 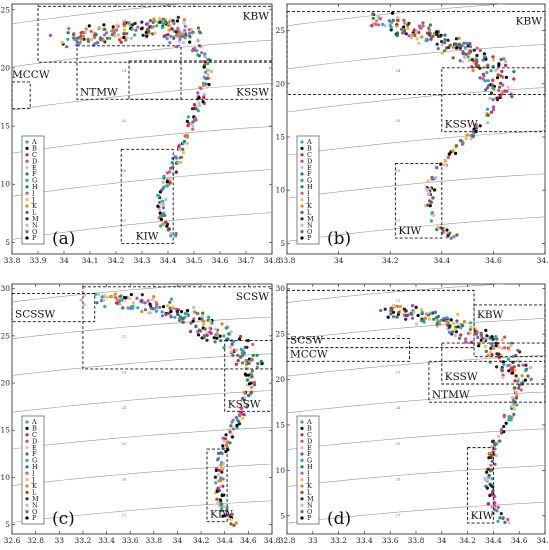 What do you see at coordinates (99, 92) in the screenshot?
I see `region-label-ntmw: NTMW` at bounding box center [99, 92].